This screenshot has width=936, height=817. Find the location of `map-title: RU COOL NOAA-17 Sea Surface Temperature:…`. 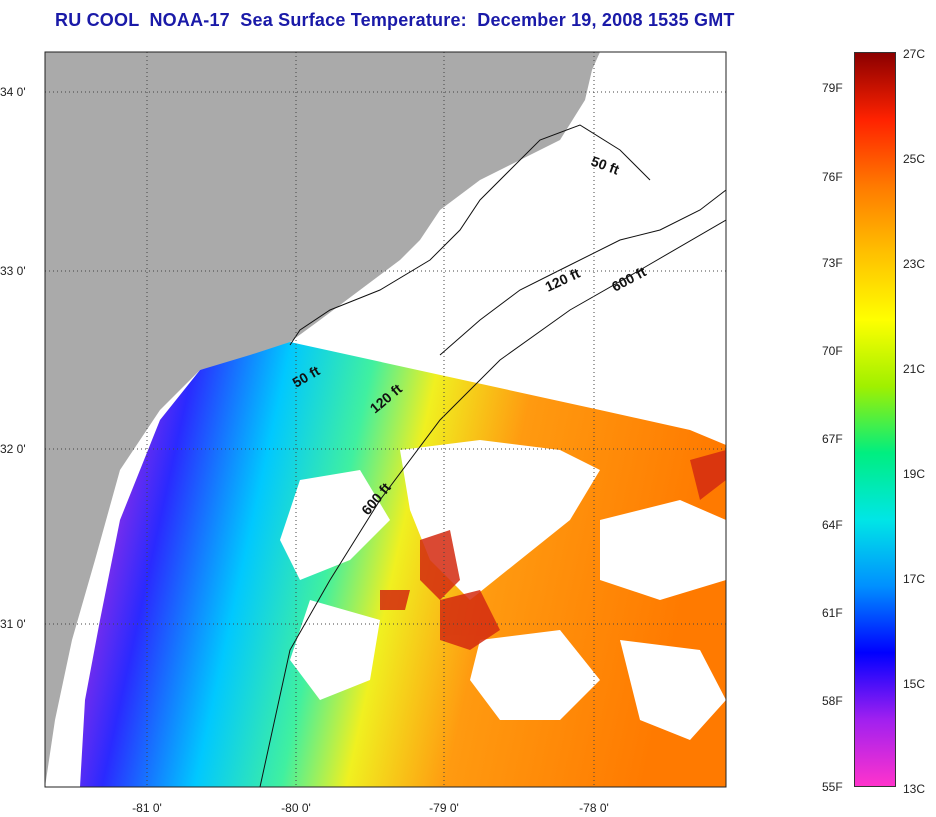

map-title: RU COOL NOAA-17 Sea Surface Temperature:… is located at coordinates (395, 20).